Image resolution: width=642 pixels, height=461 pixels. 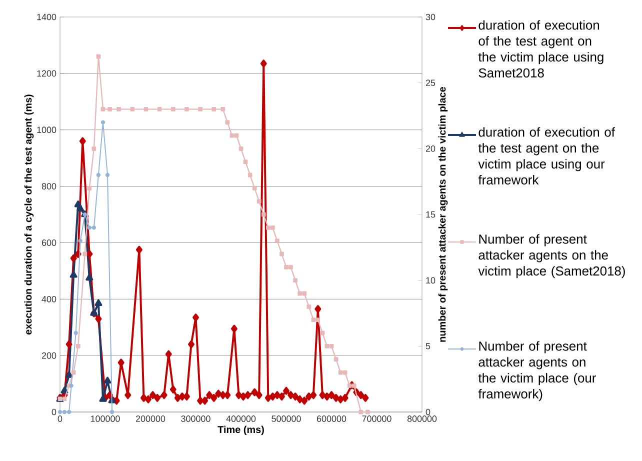 What do you see at coordinates (46, 130) in the screenshot?
I see `y-tick-label: 1000` at bounding box center [46, 130].